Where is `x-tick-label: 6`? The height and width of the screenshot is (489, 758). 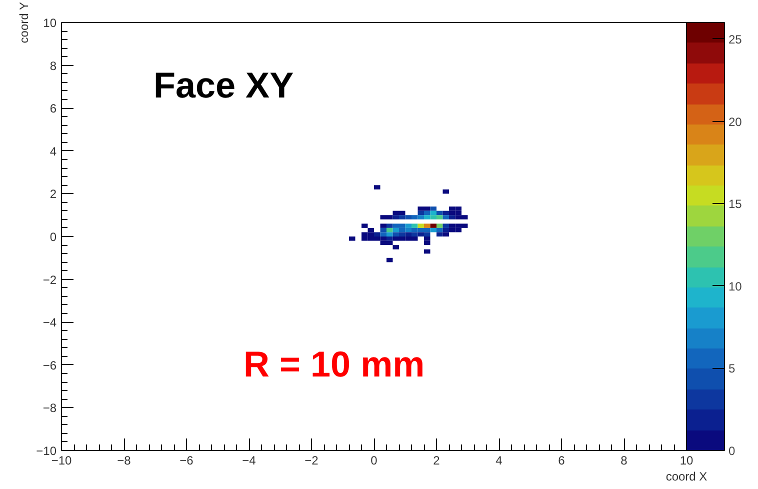
x-tick-label: 6 is located at coordinates (562, 461).